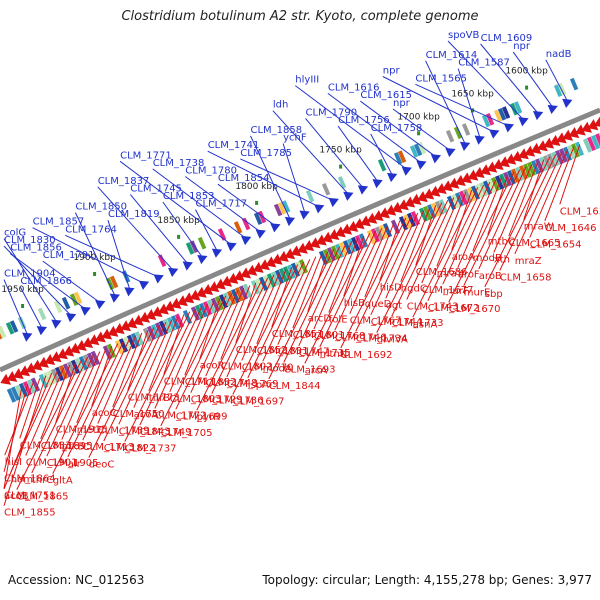  I want to click on gene-name: aroA, so click(463, 257).